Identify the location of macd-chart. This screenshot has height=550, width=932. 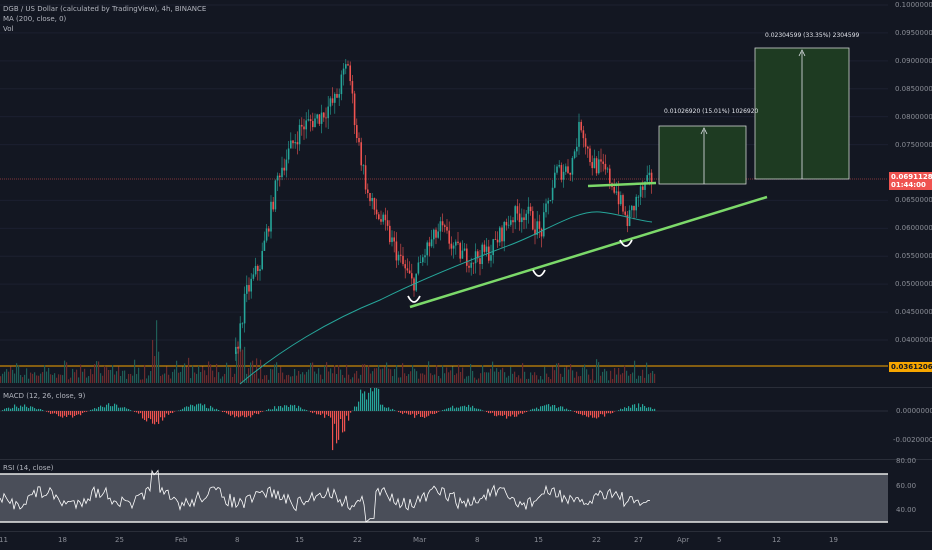
(444, 423).